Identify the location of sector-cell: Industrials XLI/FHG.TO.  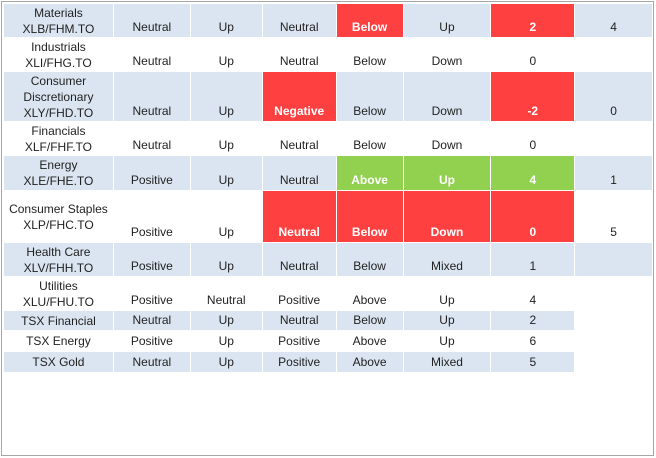
(58, 54).